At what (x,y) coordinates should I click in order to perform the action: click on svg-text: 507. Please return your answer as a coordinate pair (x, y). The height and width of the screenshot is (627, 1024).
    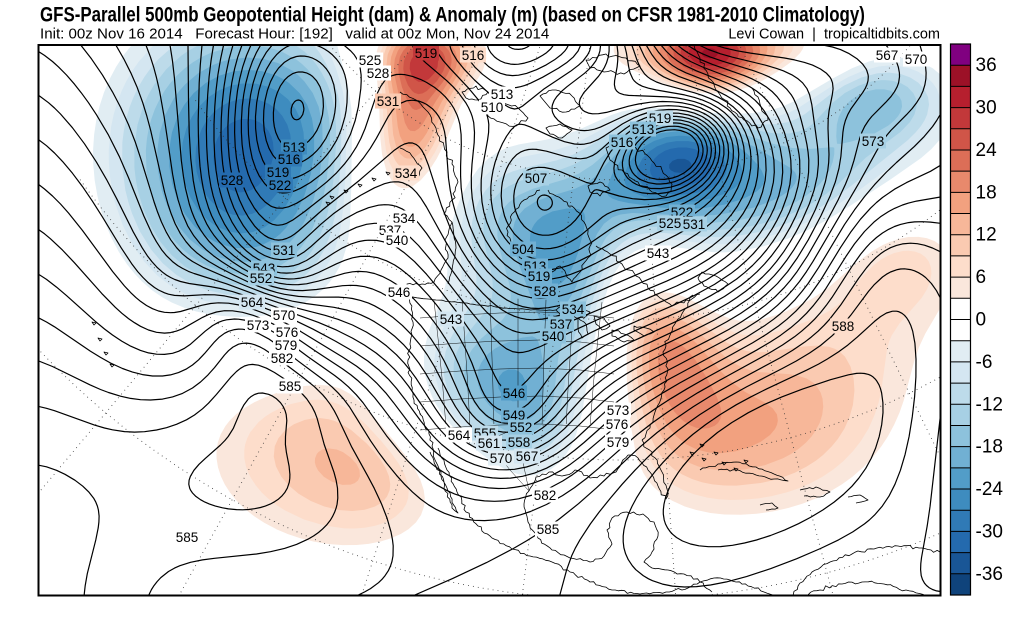
    Looking at the image, I should click on (536, 178).